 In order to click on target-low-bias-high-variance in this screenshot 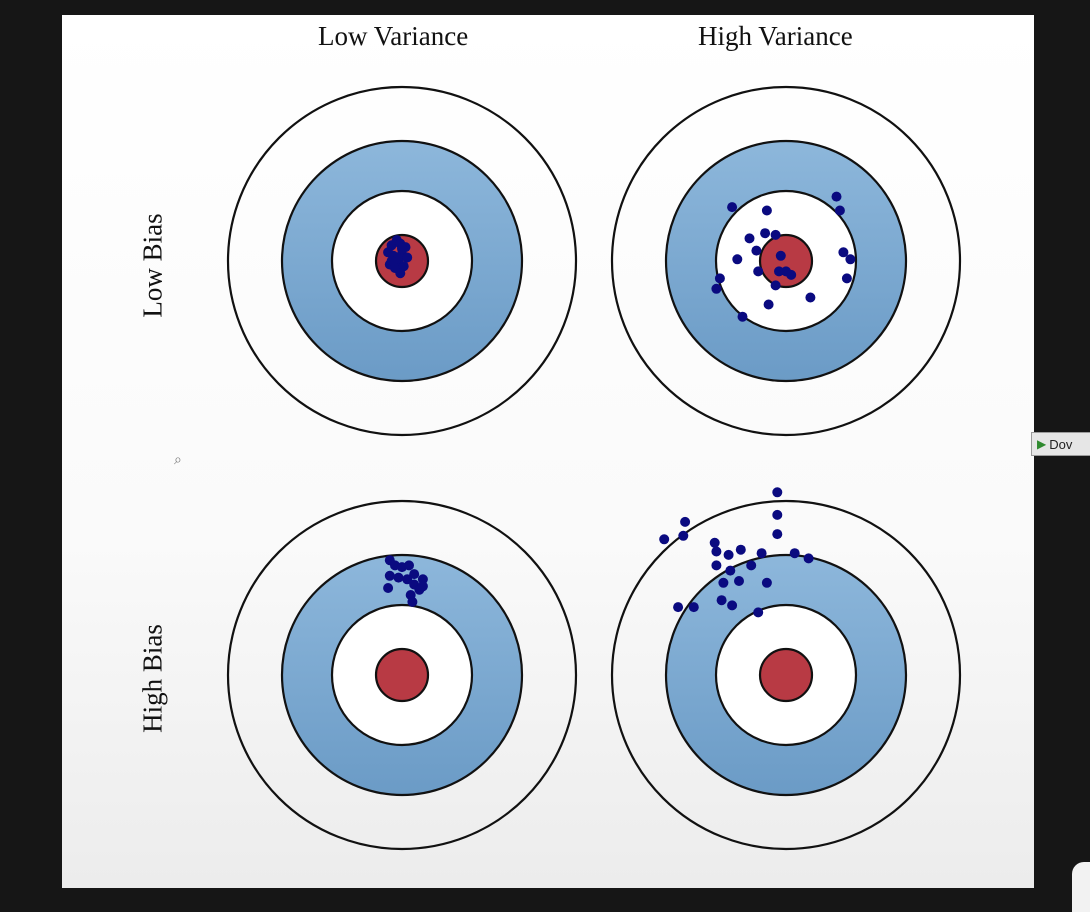, I will do `click(786, 261)`.